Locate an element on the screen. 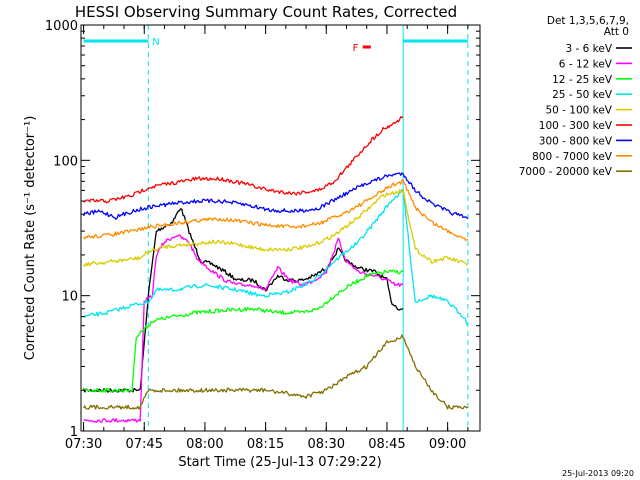 This screenshot has width=640, height=480. footer-date: 25-Jul-2013 09:20 is located at coordinates (598, 473).